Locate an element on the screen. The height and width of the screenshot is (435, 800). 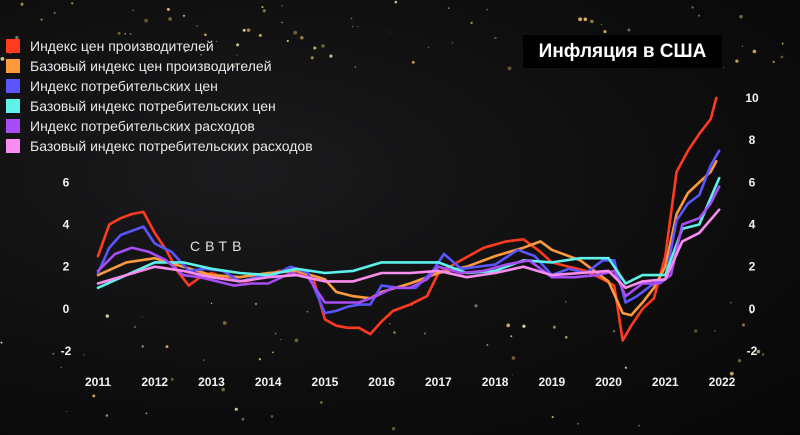
y-tick-label-right: 10 is located at coordinates (752, 98).